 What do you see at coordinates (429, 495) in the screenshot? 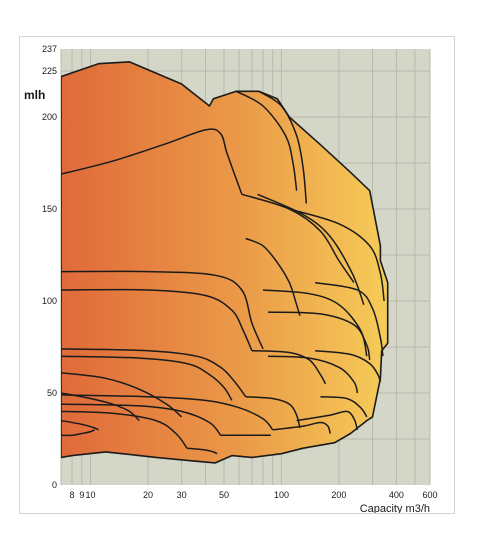
I see `x-tick-label: 600` at bounding box center [429, 495].